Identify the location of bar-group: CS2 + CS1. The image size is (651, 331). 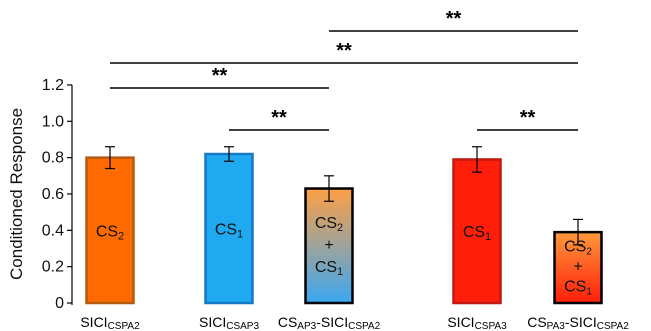
(329, 240).